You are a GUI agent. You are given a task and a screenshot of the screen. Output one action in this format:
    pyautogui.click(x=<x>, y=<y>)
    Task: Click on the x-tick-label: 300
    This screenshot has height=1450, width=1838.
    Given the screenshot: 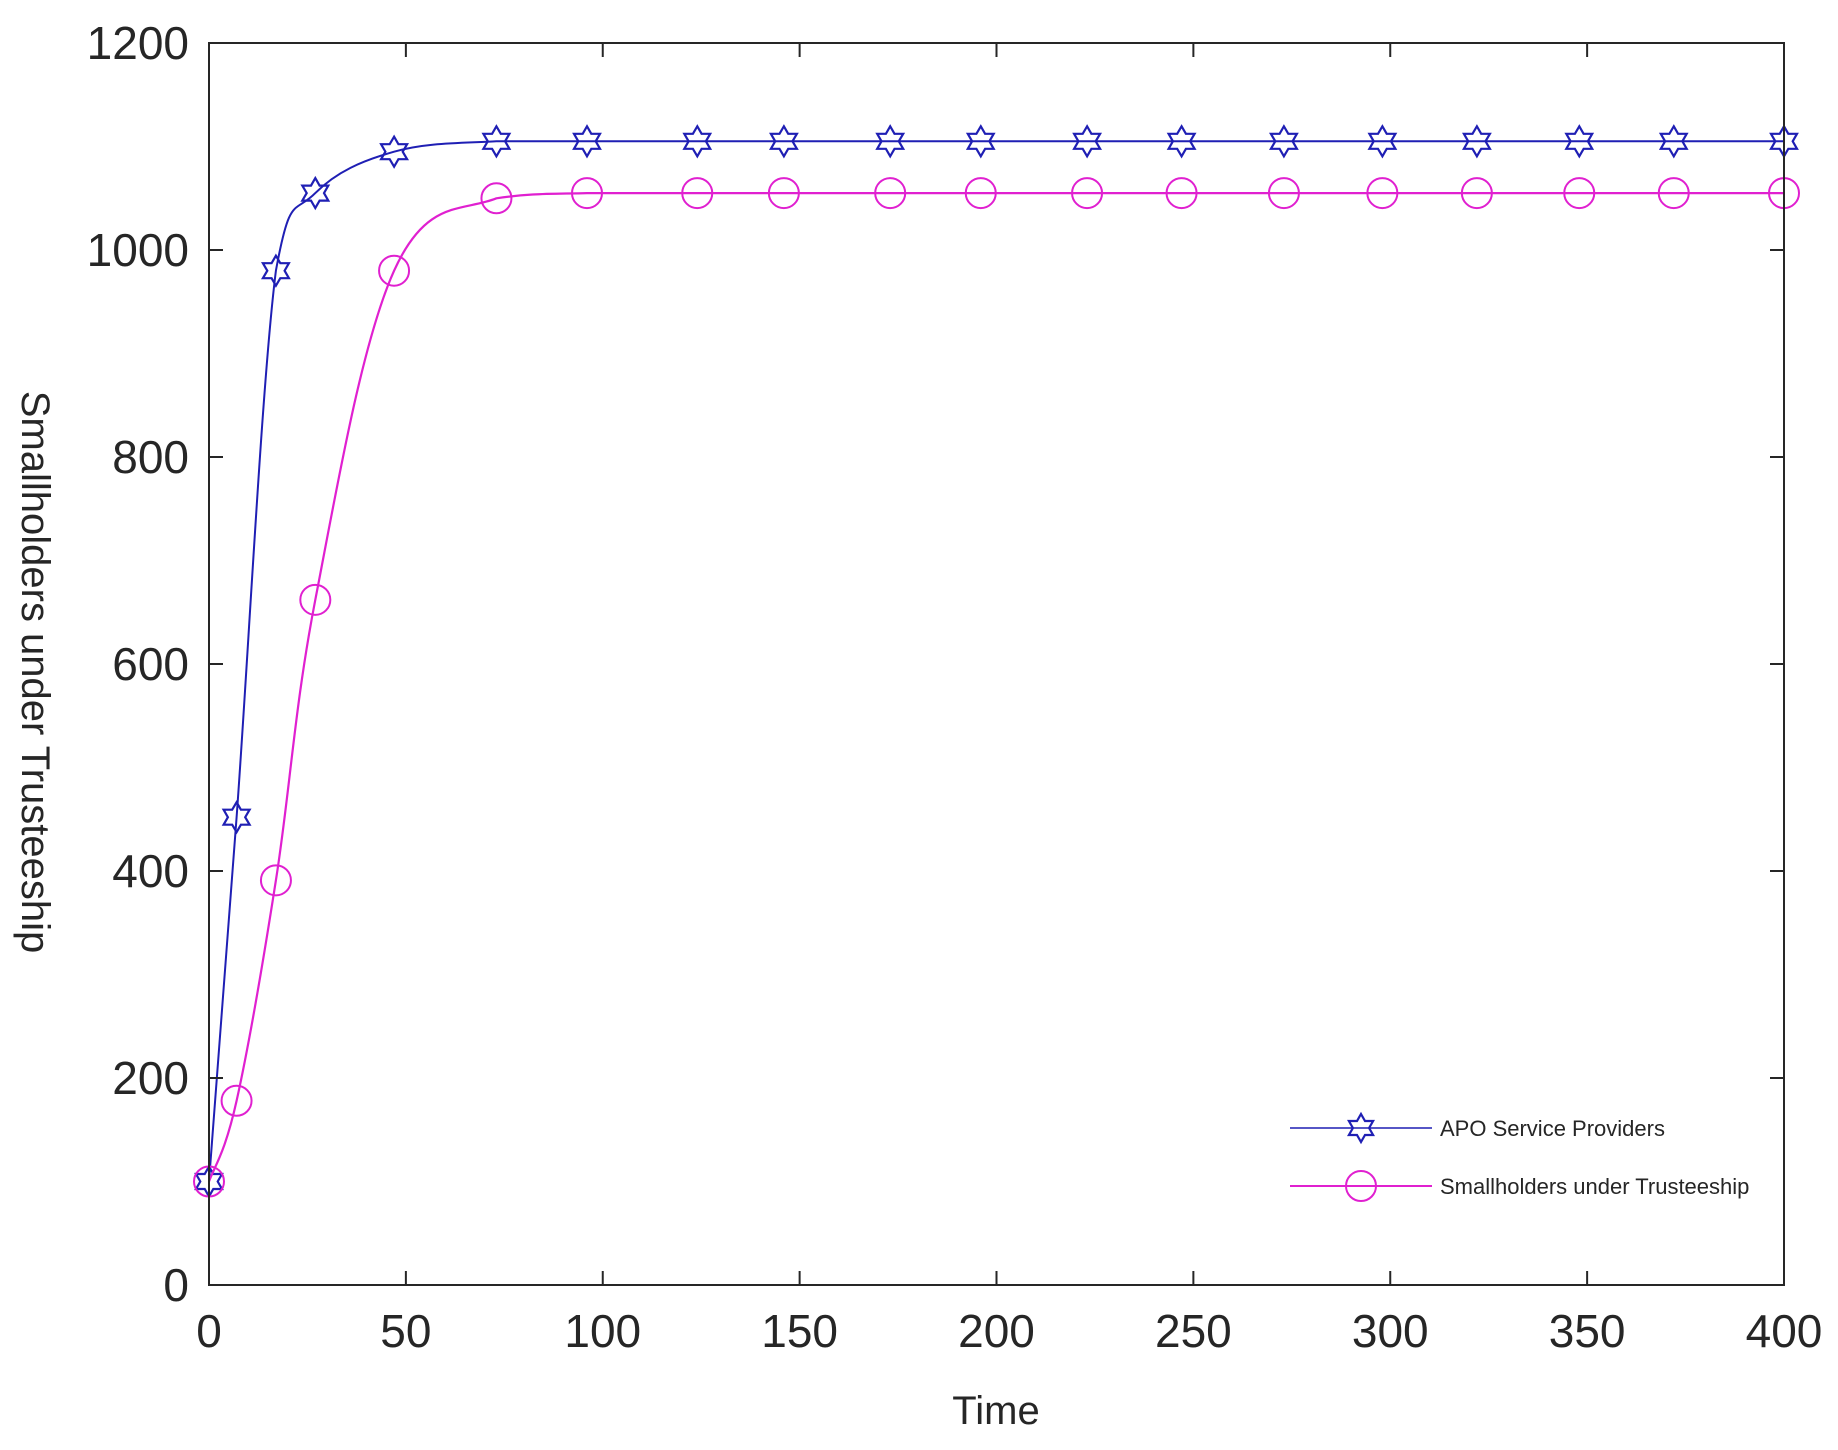 What is the action you would take?
    pyautogui.click(x=1390, y=1331)
    